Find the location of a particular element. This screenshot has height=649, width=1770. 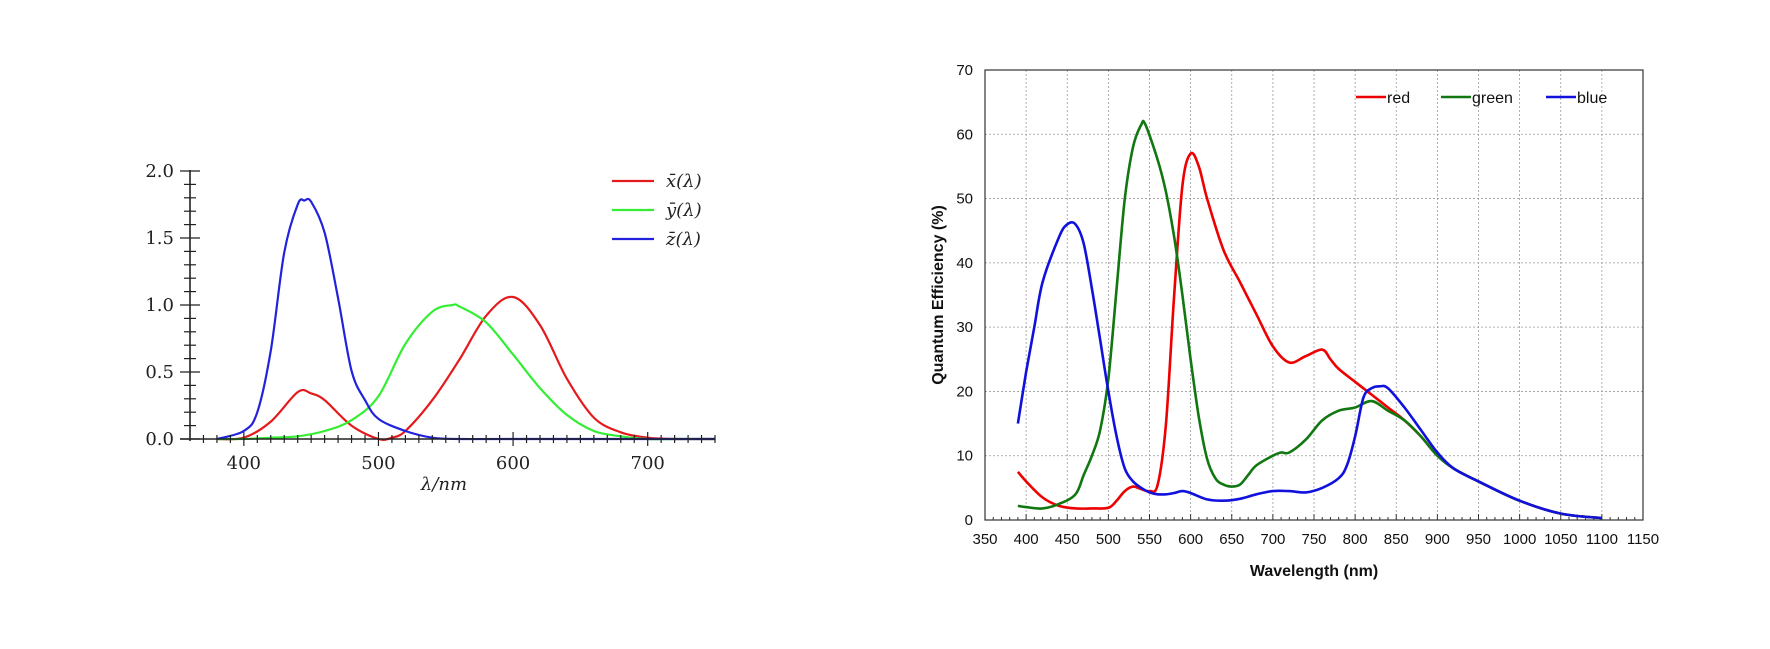

right-x-tick-label: 450 is located at coordinates (1067, 539).